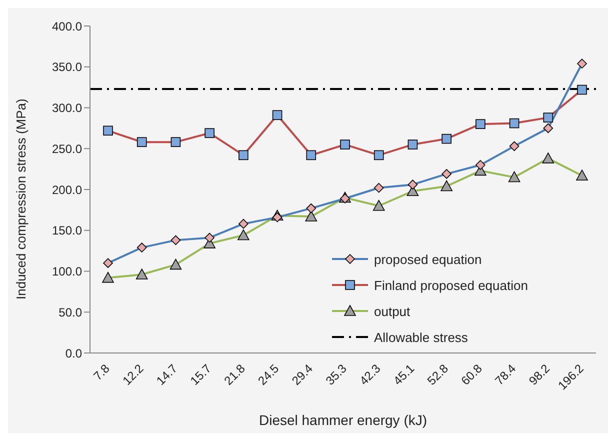 This screenshot has width=611, height=439. What do you see at coordinates (421, 337) in the screenshot?
I see `legend-label: Allowable stress` at bounding box center [421, 337].